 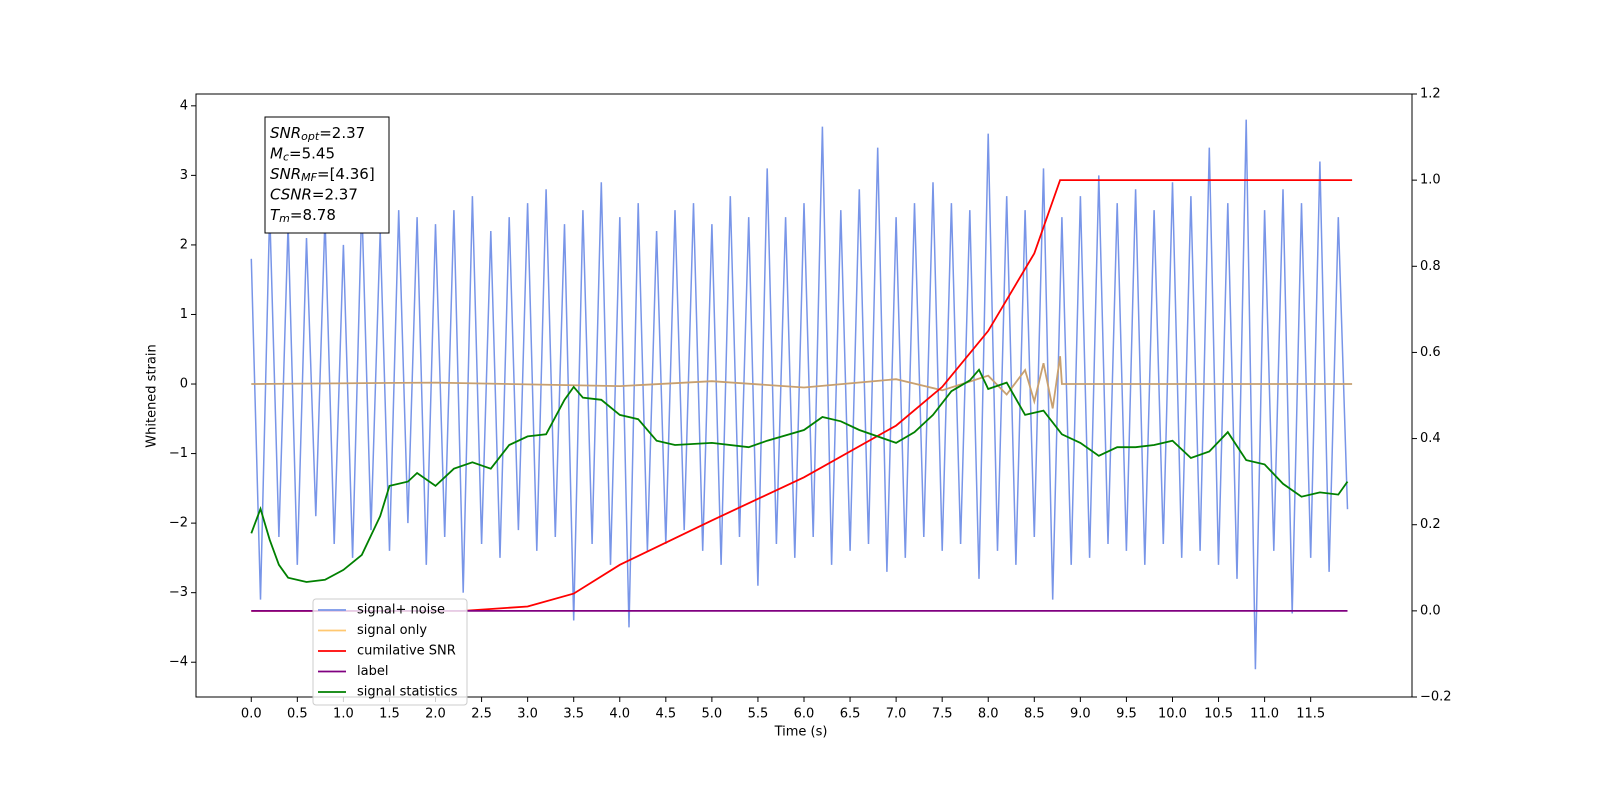 I want to click on annotation: Tm=8.78, so click(x=303, y=216).